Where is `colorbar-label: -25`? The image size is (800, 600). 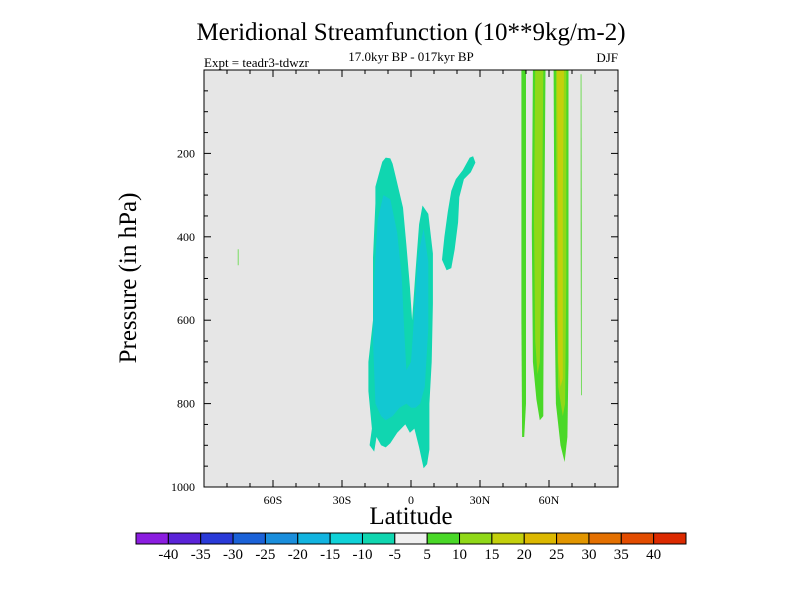 colorbar-label: -25 is located at coordinates (265, 555).